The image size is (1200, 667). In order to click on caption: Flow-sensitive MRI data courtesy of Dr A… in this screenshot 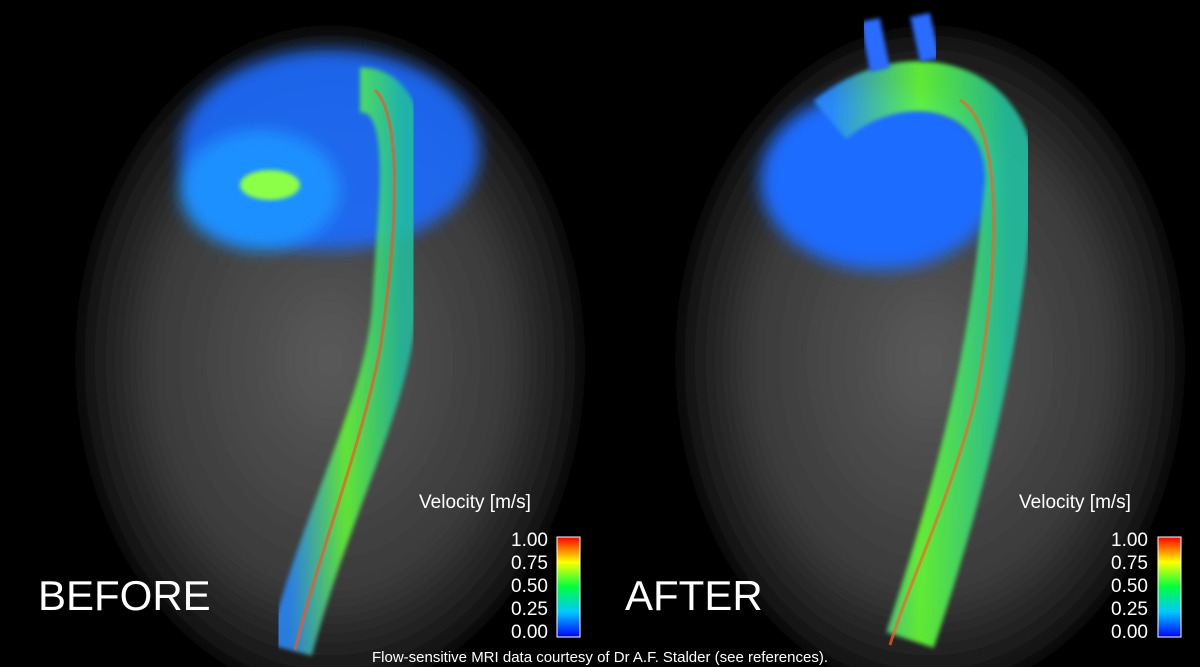, I will do `click(600, 657)`.